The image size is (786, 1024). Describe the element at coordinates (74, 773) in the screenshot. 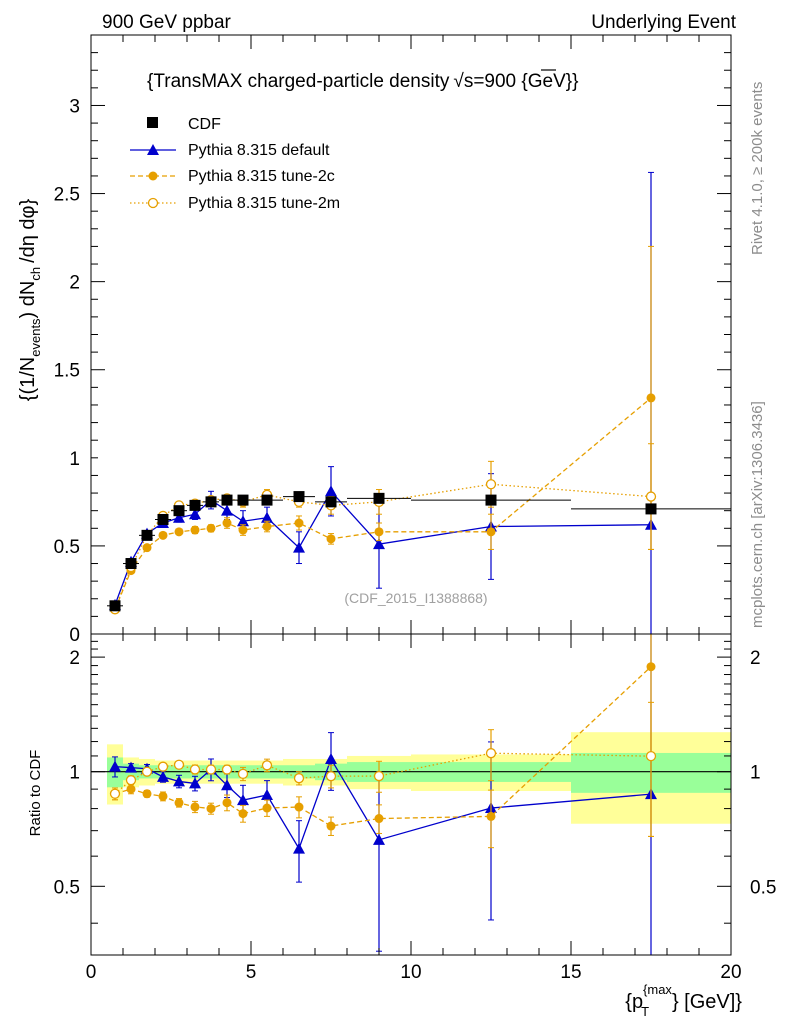

I see `ratio-y-tick-label: 1` at that location.